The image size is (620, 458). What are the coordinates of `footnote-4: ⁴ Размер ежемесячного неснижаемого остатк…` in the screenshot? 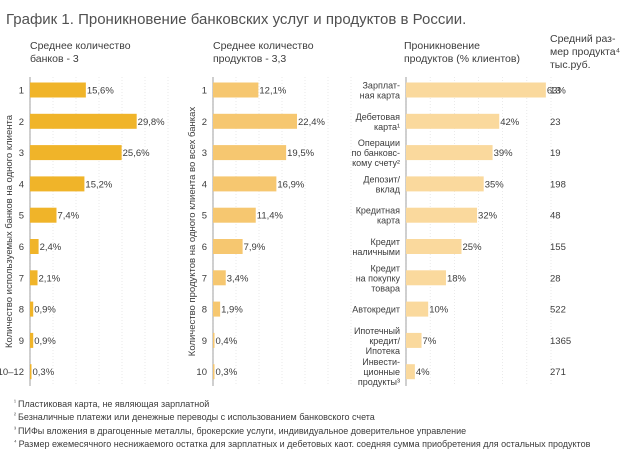 It's located at (314, 443).